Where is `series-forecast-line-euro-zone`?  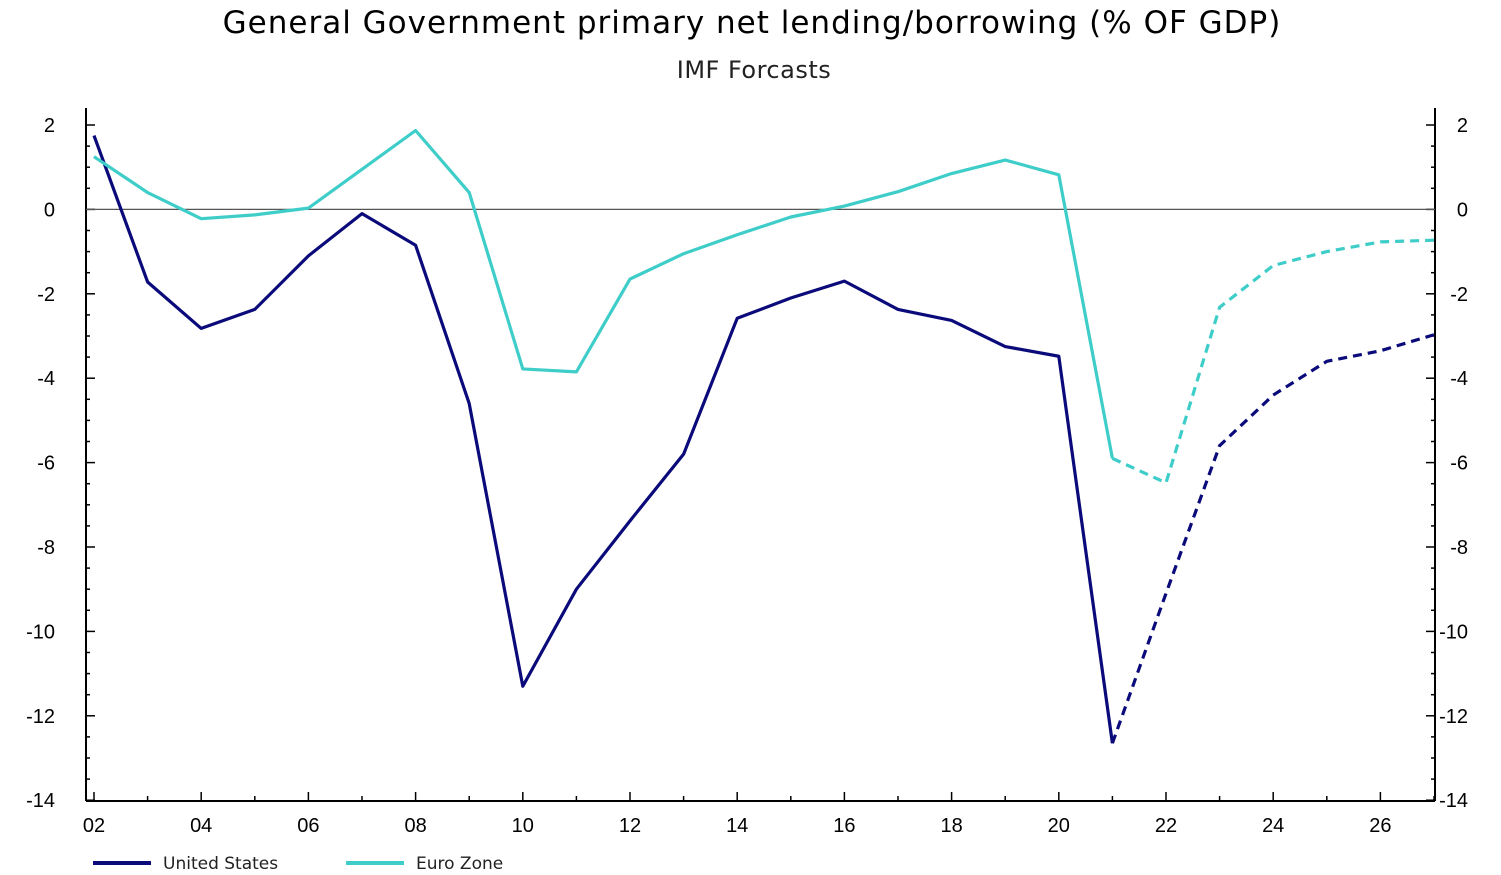 series-forecast-line-euro-zone is located at coordinates (1273, 361).